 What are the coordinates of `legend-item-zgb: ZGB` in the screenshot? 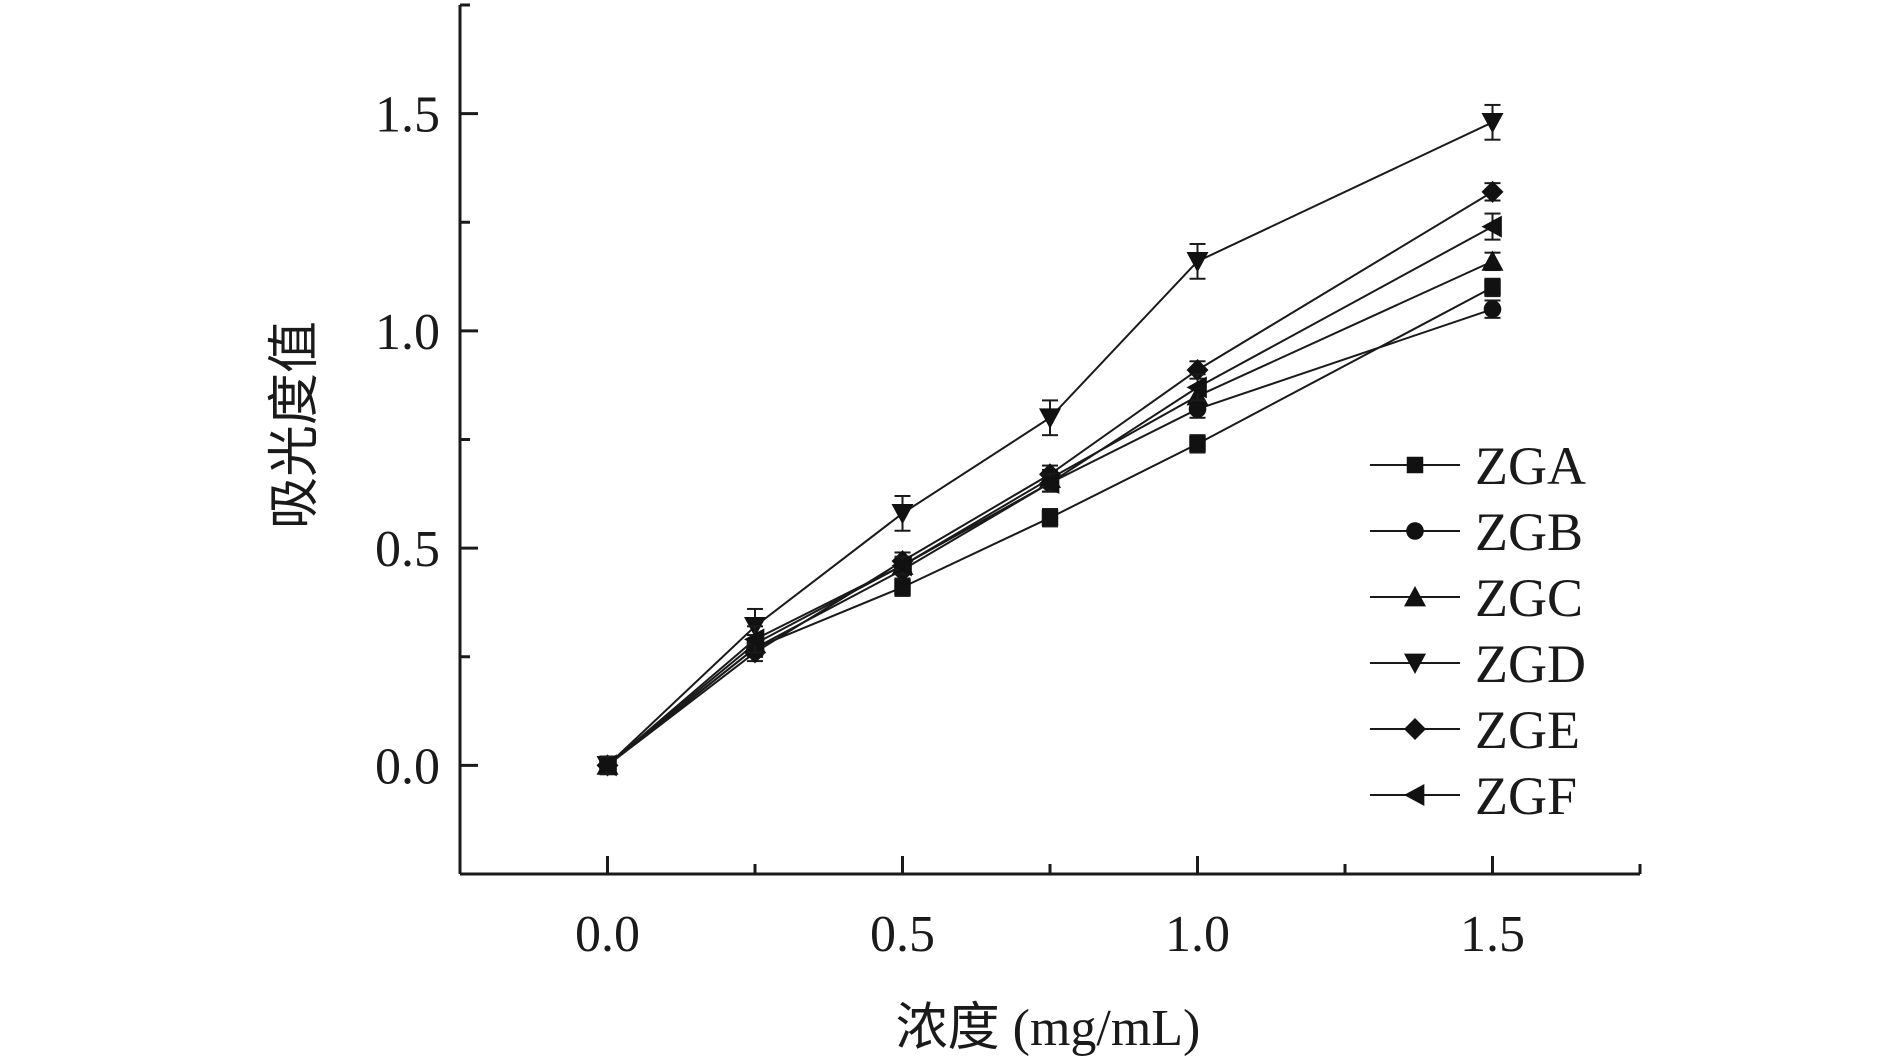 It's located at (1476, 532).